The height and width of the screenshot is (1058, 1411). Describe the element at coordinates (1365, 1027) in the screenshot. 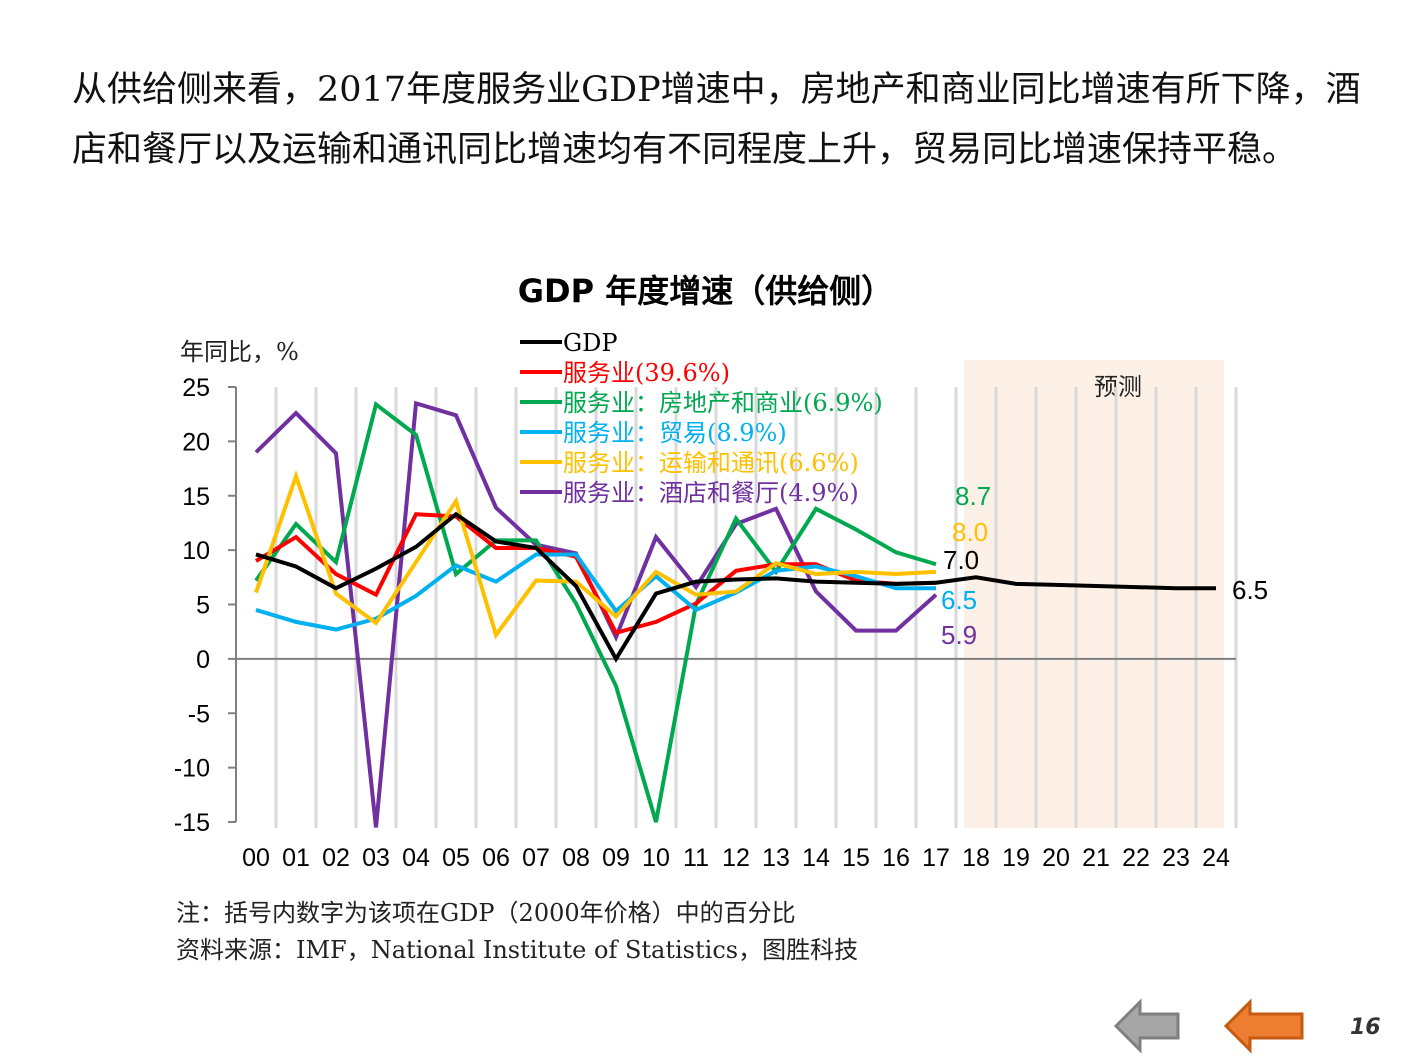

I see `page-number: 16` at that location.